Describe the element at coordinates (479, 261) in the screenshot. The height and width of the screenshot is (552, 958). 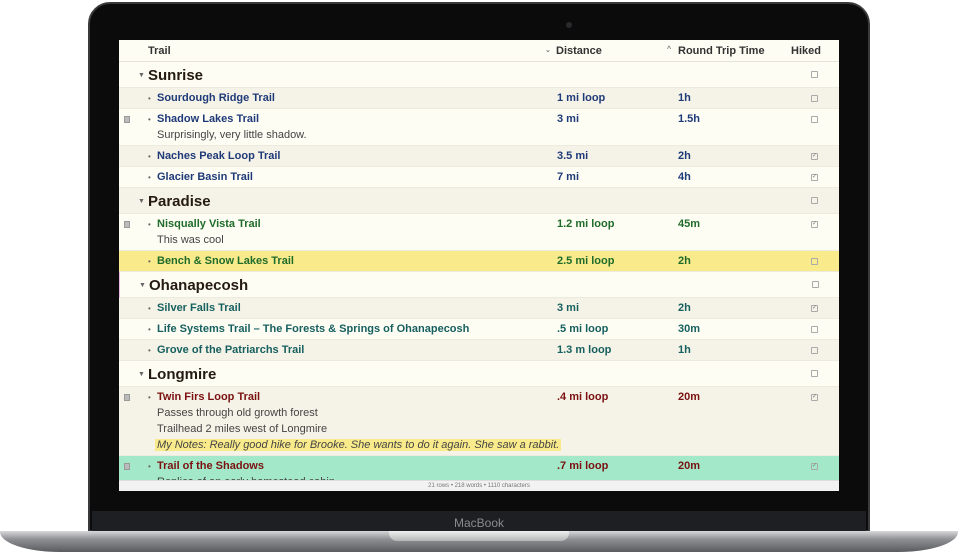
I see `table-row: • Bench & Snow Lakes Trail 2.5 mi loop 2h` at that location.